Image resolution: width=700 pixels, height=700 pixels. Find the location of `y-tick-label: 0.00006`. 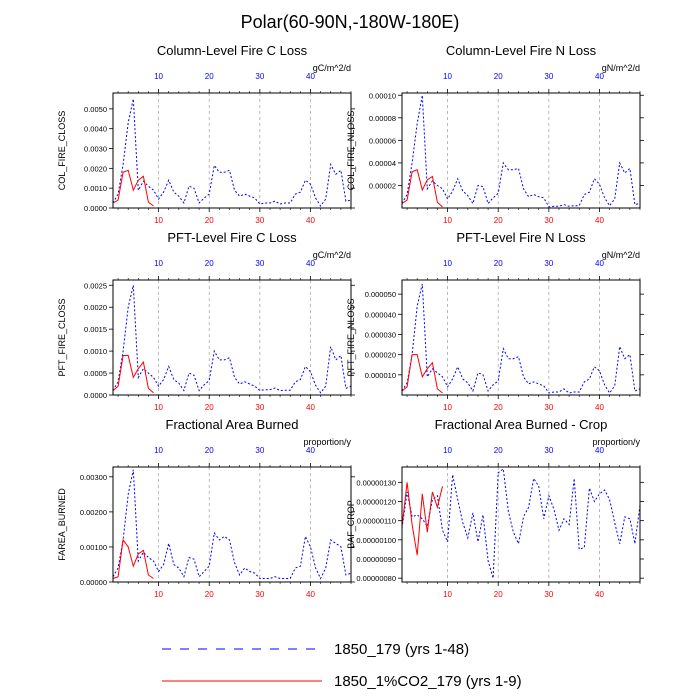

y-tick-label: 0.00006 is located at coordinates (382, 140).